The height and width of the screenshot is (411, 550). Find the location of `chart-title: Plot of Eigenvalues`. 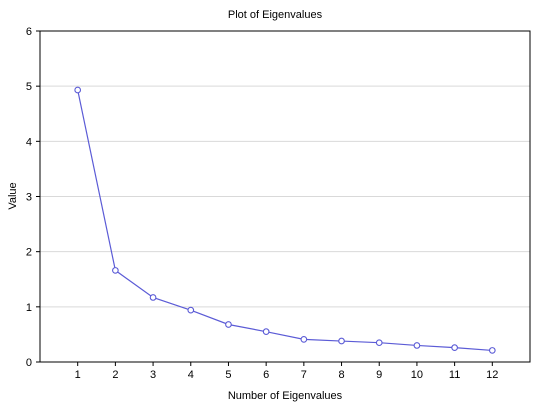

chart-title: Plot of Eigenvalues is located at coordinates (275, 15).